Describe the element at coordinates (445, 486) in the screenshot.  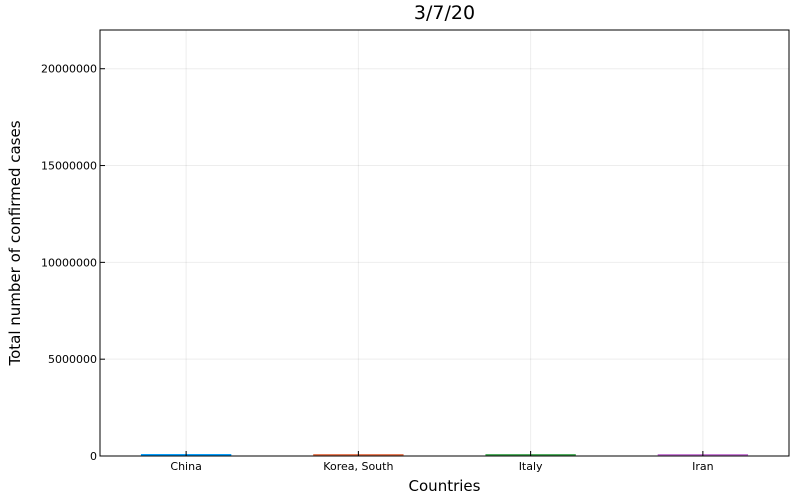
I see `x-axis-label: Countries` at that location.